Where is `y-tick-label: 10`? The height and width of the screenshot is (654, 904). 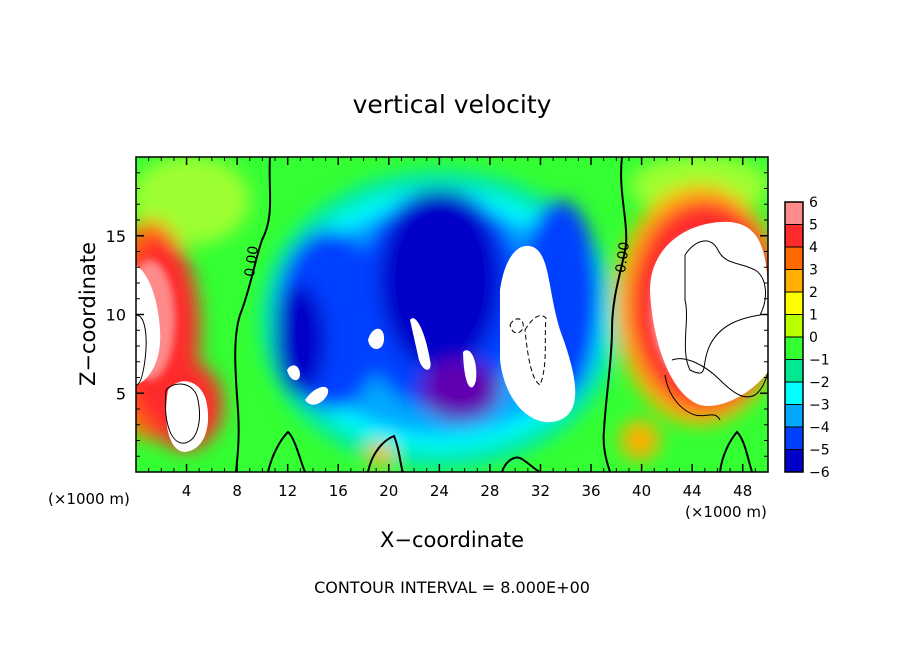 y-tick-label: 10 is located at coordinates (116, 315).